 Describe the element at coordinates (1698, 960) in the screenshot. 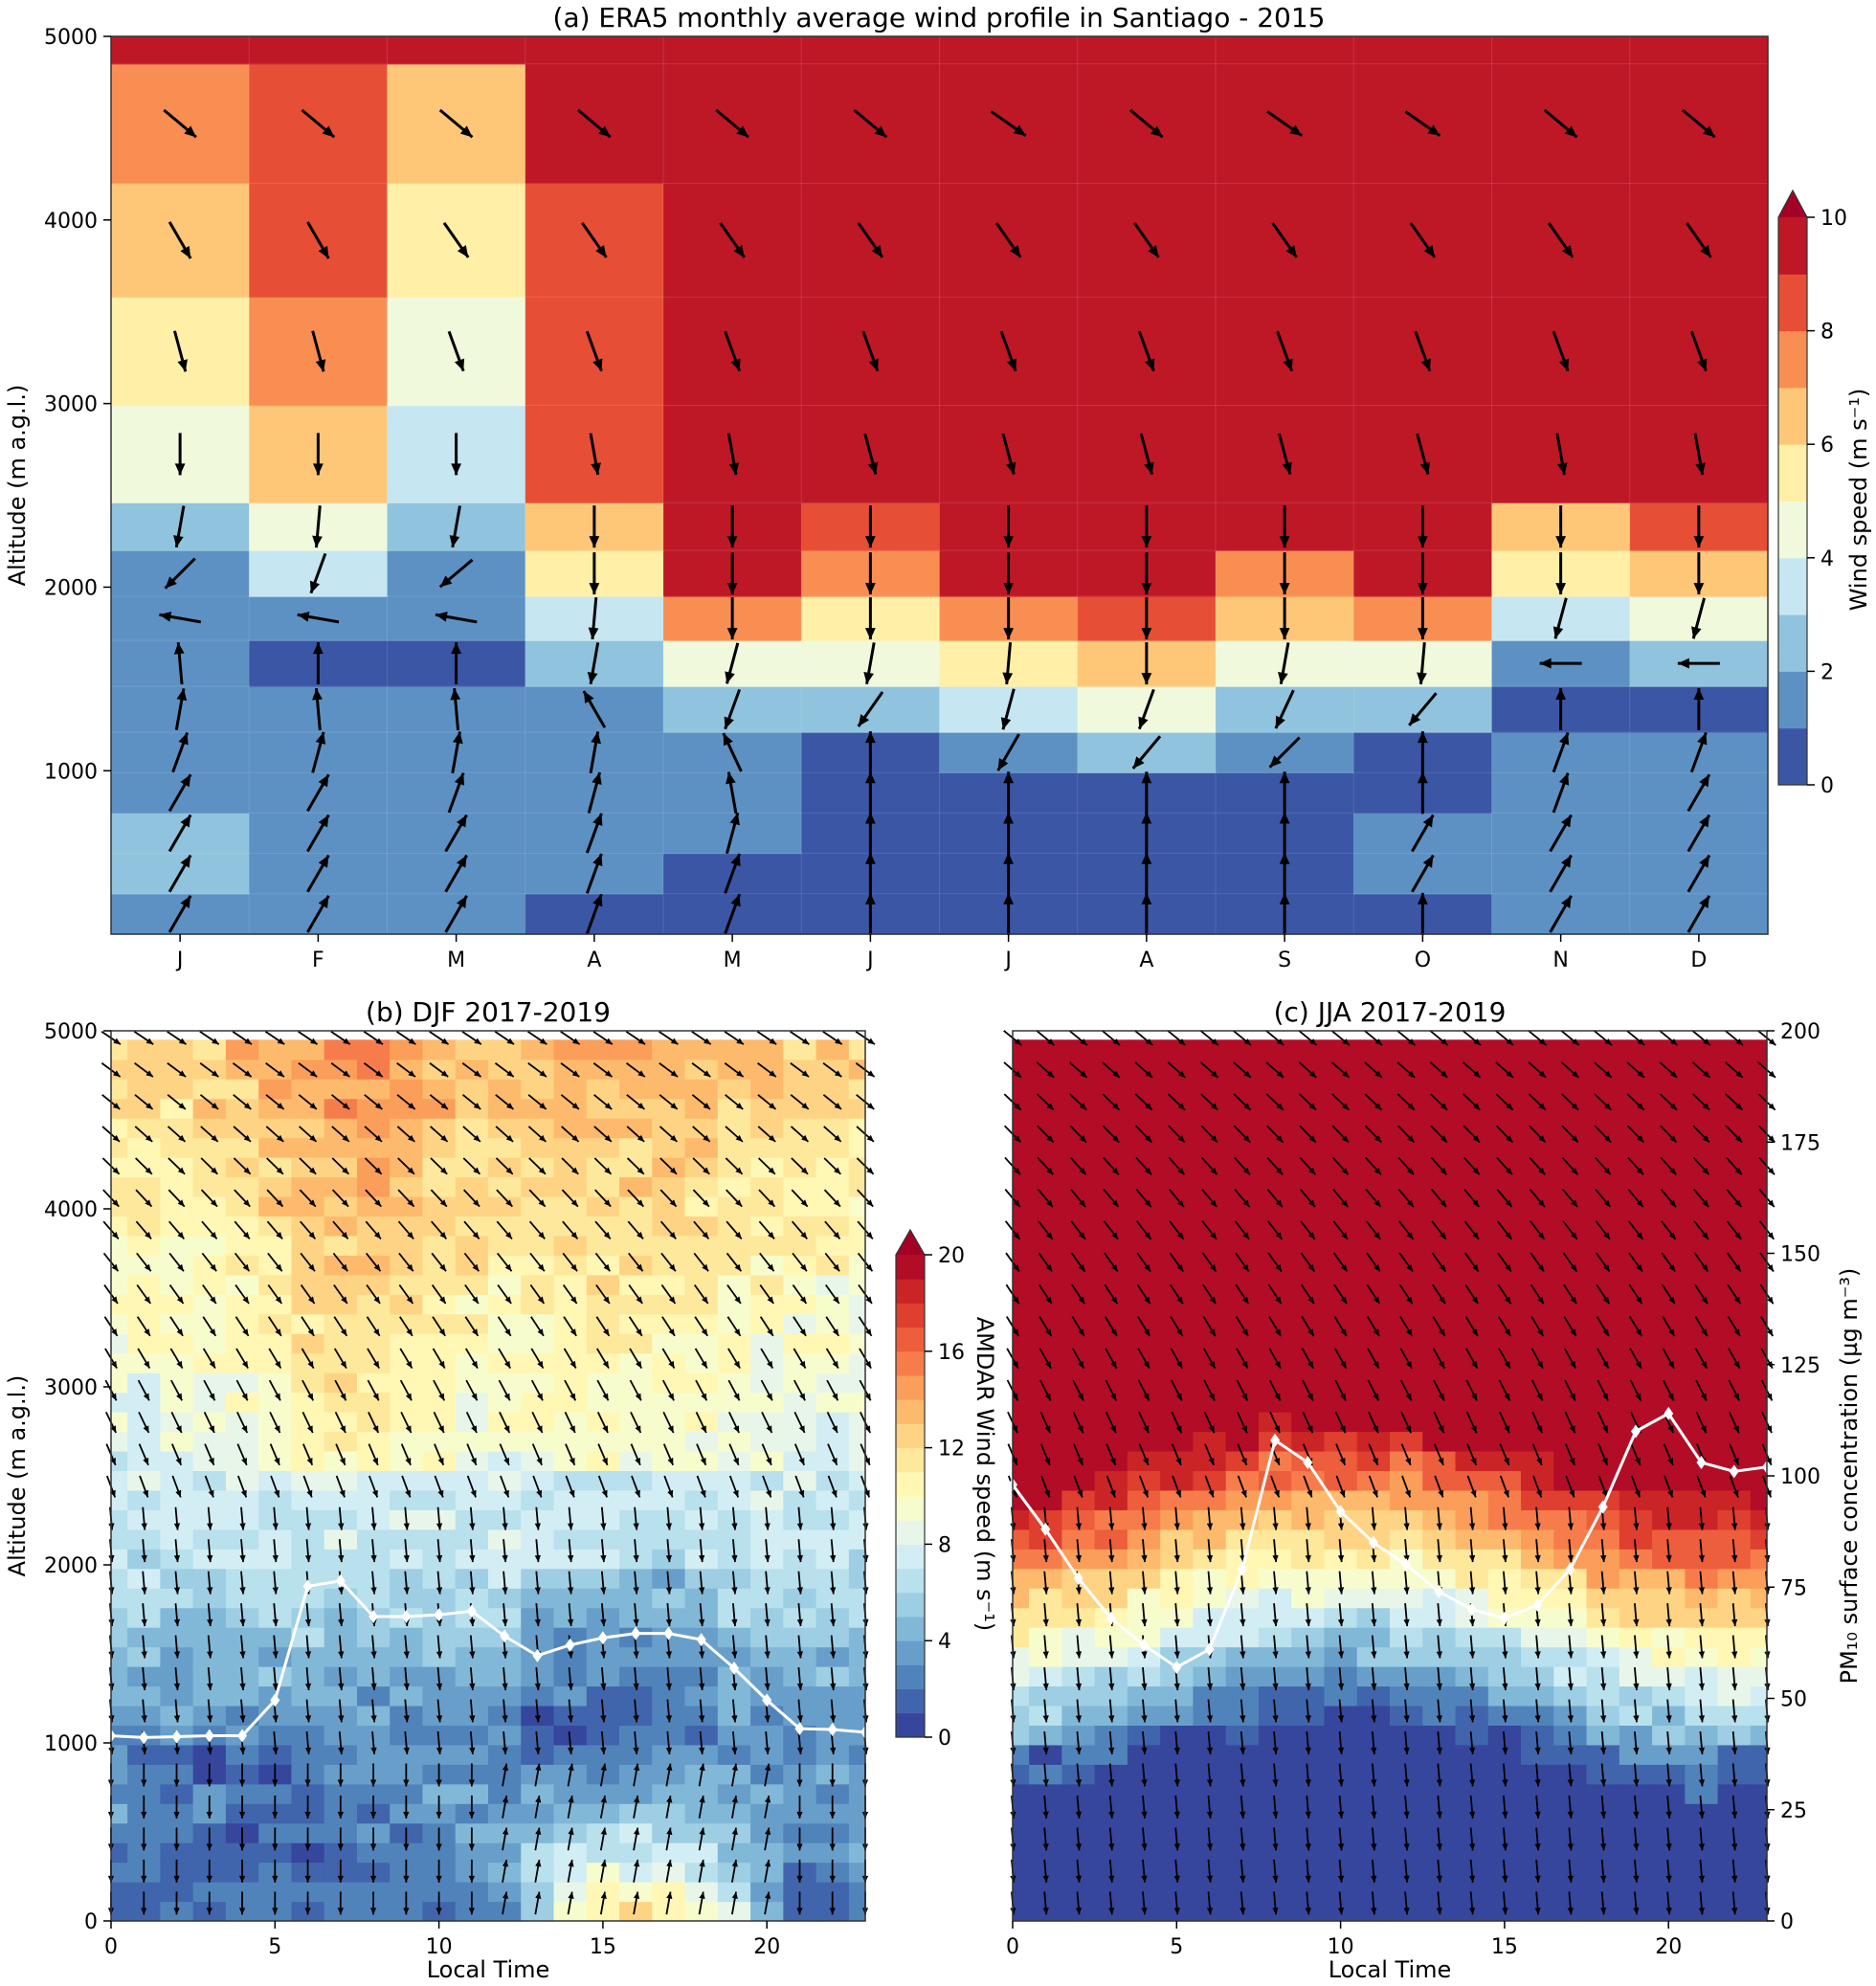

I see `panel-a-xtick-label: D` at that location.